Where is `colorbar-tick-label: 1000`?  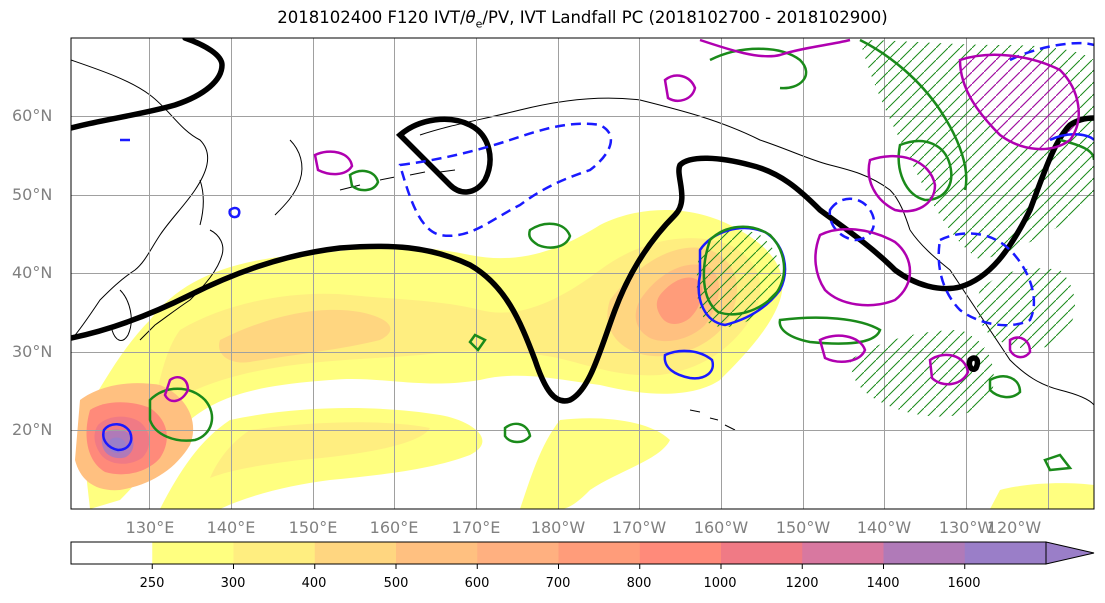 colorbar-tick-label: 1000 is located at coordinates (720, 583).